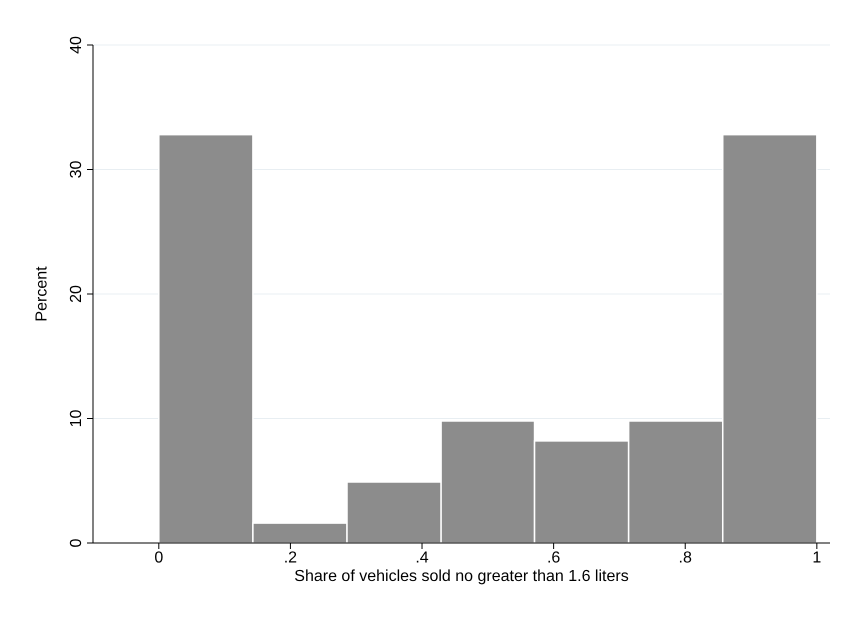 This screenshot has height=619, width=843. I want to click on x-tick-label: .6, so click(553, 557).